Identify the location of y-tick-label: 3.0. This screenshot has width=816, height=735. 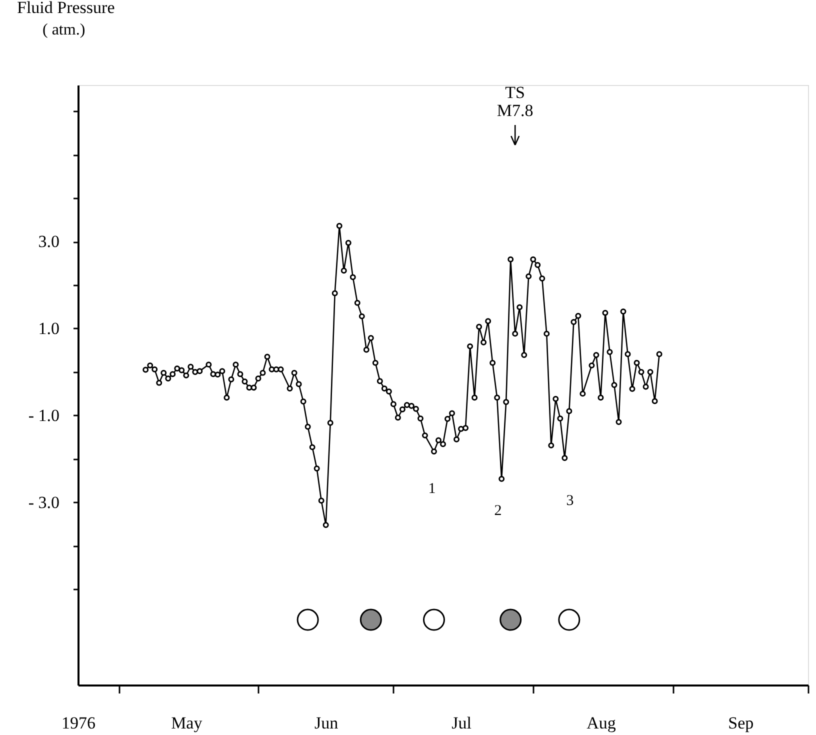
(49, 242).